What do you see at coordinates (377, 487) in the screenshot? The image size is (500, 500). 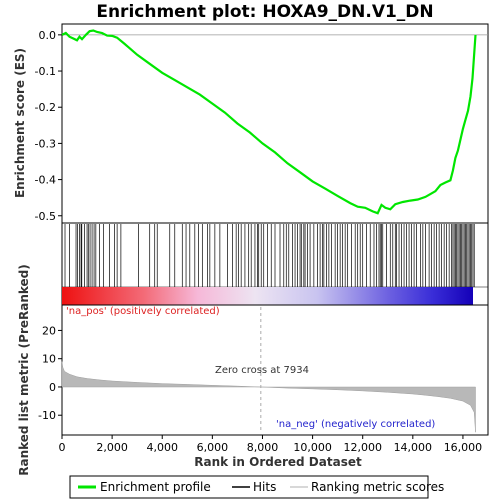 I see `legend-label-ranking: Ranking metric scores` at bounding box center [377, 487].